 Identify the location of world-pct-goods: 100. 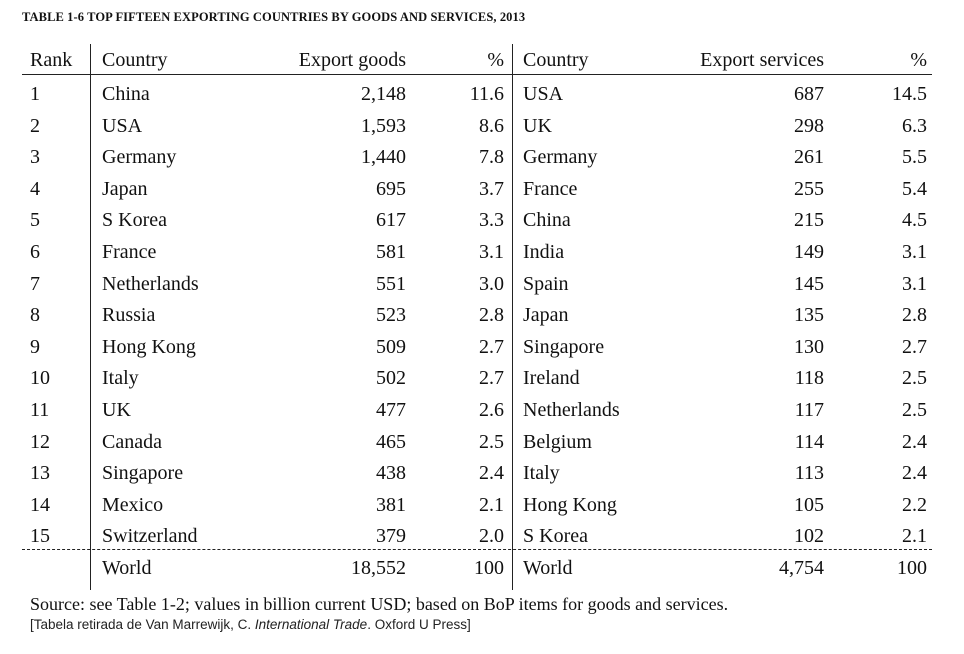
(489, 568).